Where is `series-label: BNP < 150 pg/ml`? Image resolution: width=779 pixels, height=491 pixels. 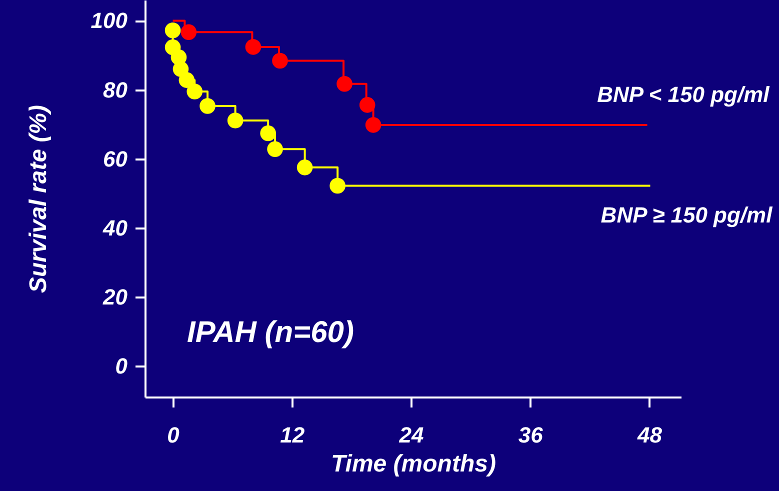
series-label: BNP < 150 pg/ml is located at coordinates (683, 94).